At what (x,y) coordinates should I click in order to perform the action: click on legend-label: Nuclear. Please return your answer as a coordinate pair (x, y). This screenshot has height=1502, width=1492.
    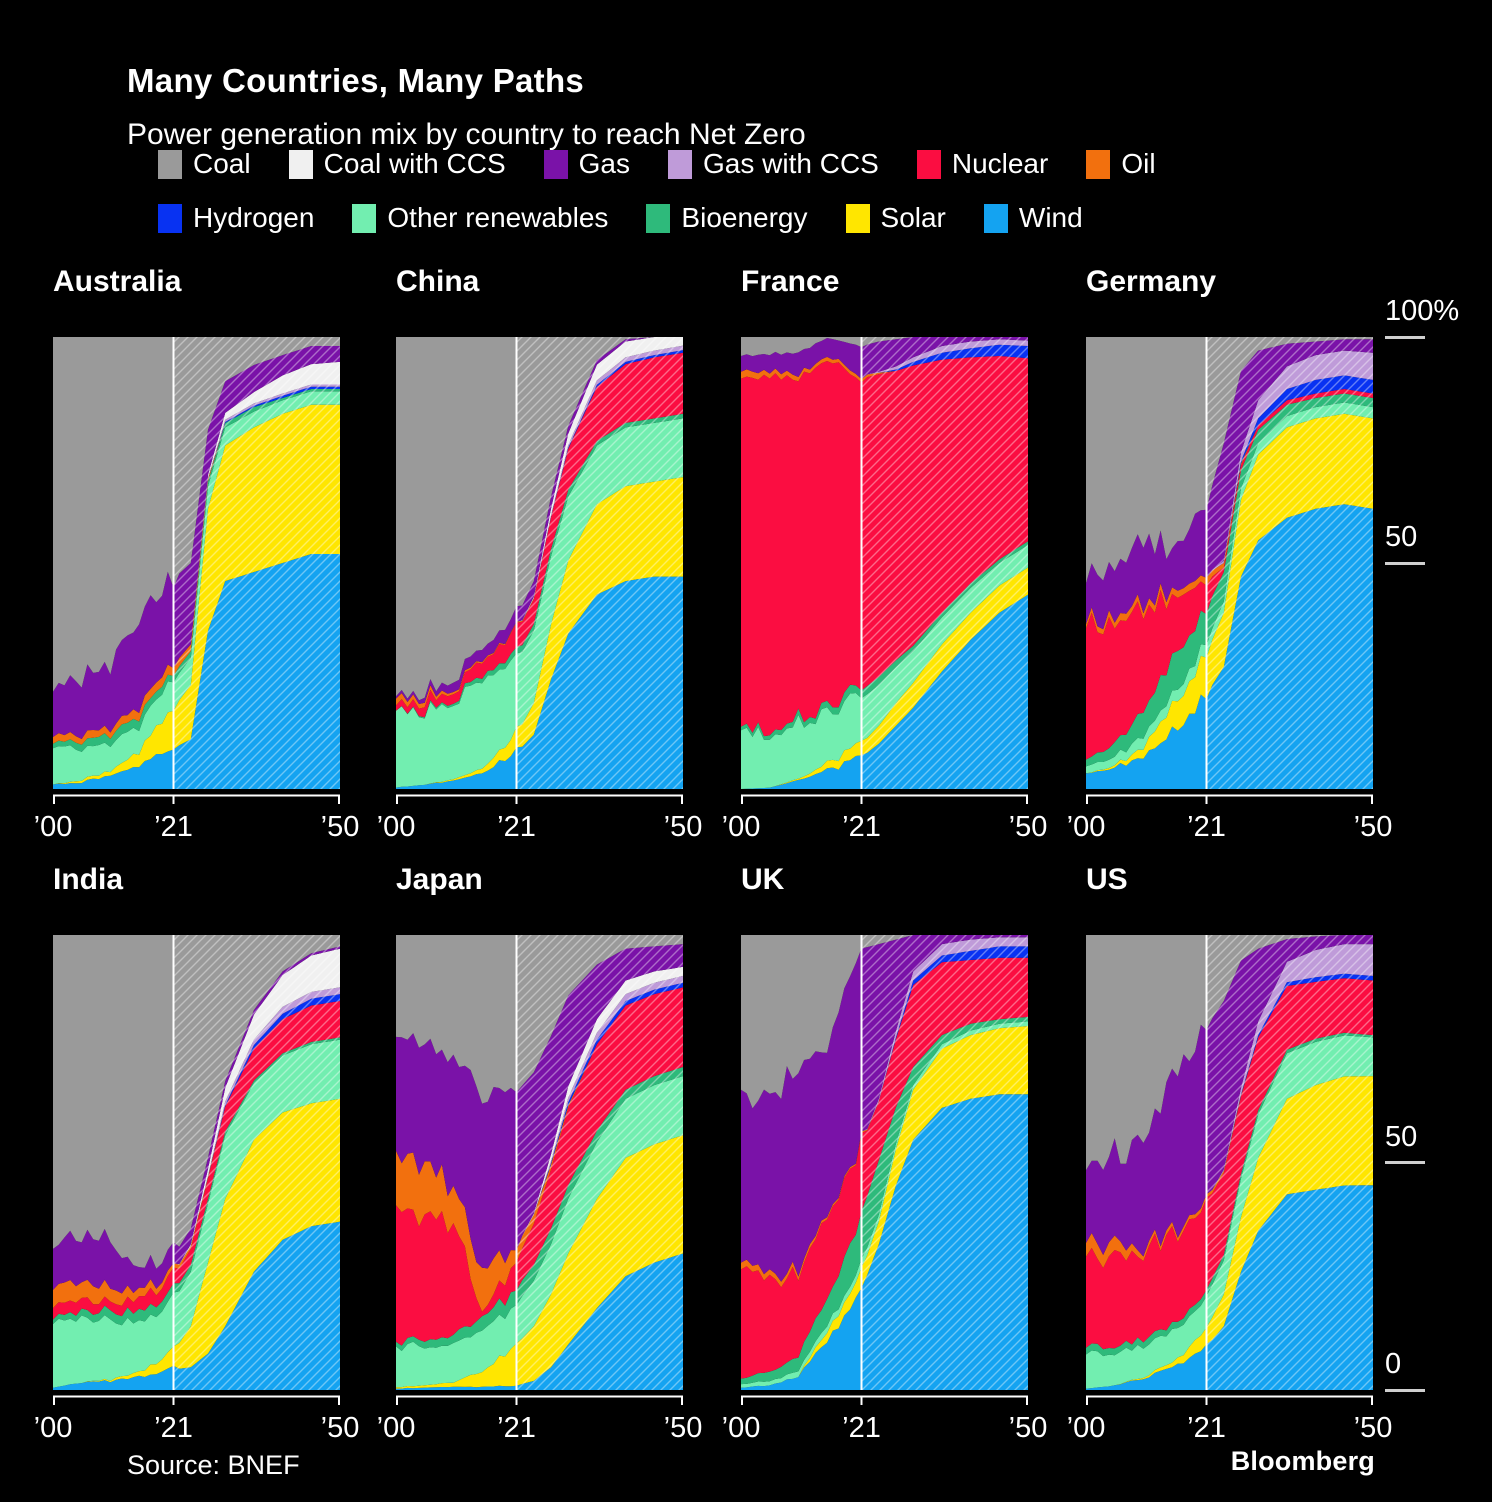
    Looking at the image, I should click on (1000, 163).